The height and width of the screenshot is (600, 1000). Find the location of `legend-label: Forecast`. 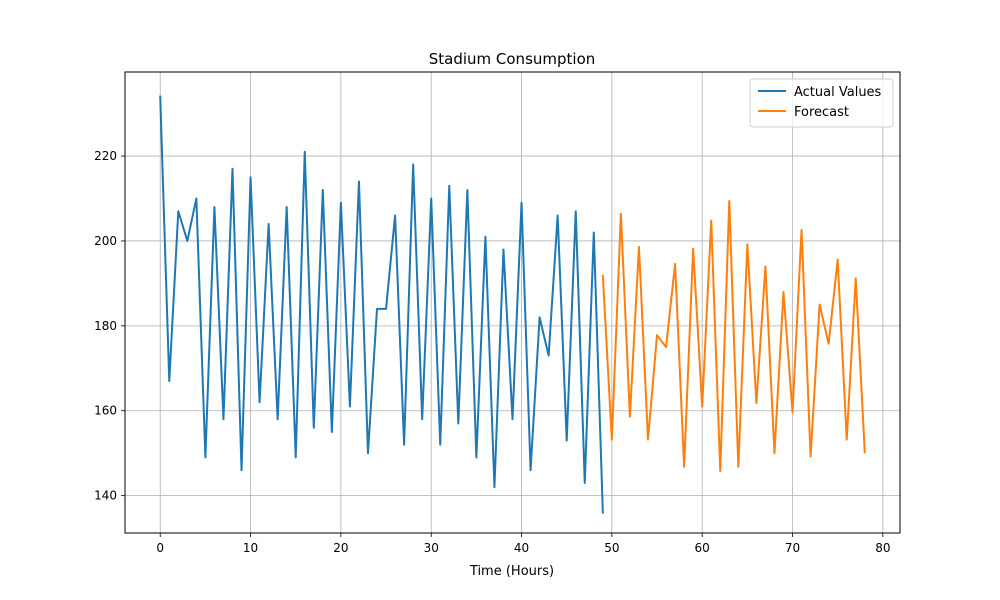

legend-label: Forecast is located at coordinates (821, 112).